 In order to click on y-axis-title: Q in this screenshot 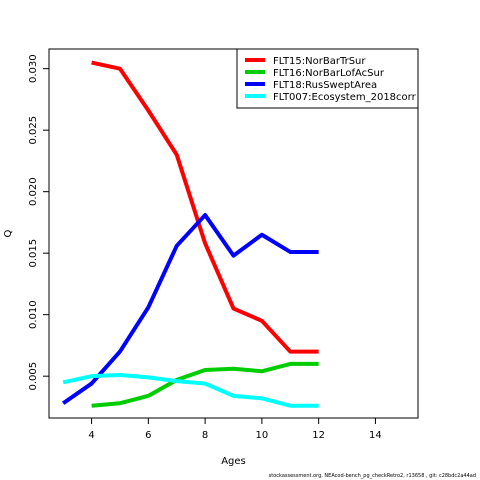, I will do `click(8, 233)`.